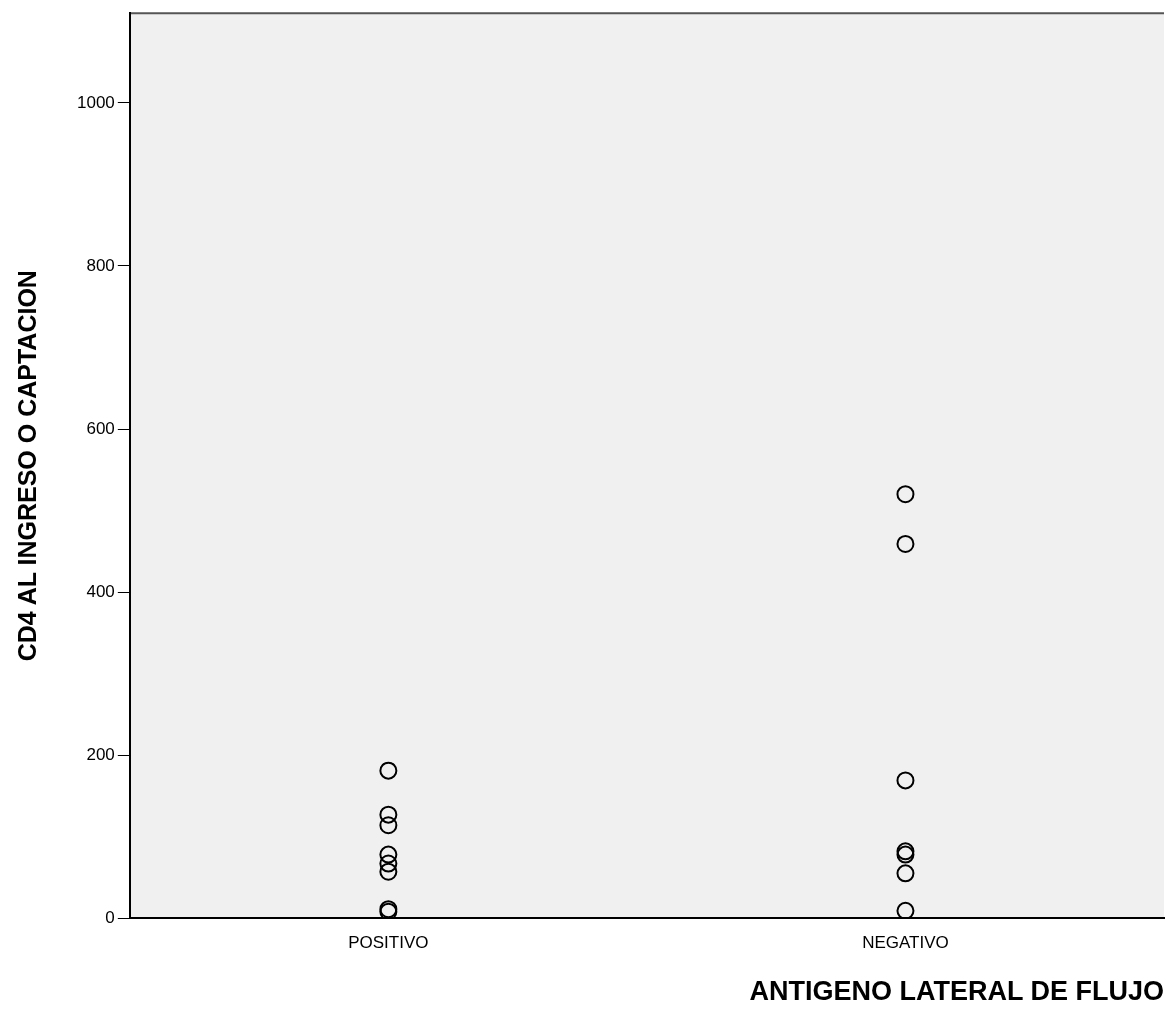 The width and height of the screenshot is (1174, 1017). Describe the element at coordinates (110, 917) in the screenshot. I see `y-tick-label: 0` at that location.